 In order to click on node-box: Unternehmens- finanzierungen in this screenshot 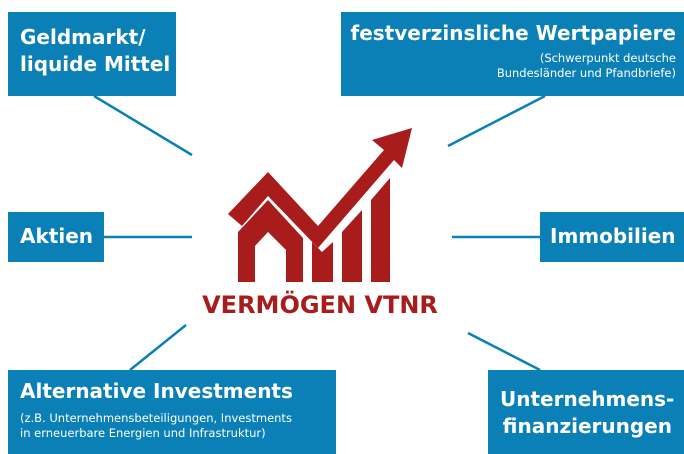, I will do `click(586, 412)`.